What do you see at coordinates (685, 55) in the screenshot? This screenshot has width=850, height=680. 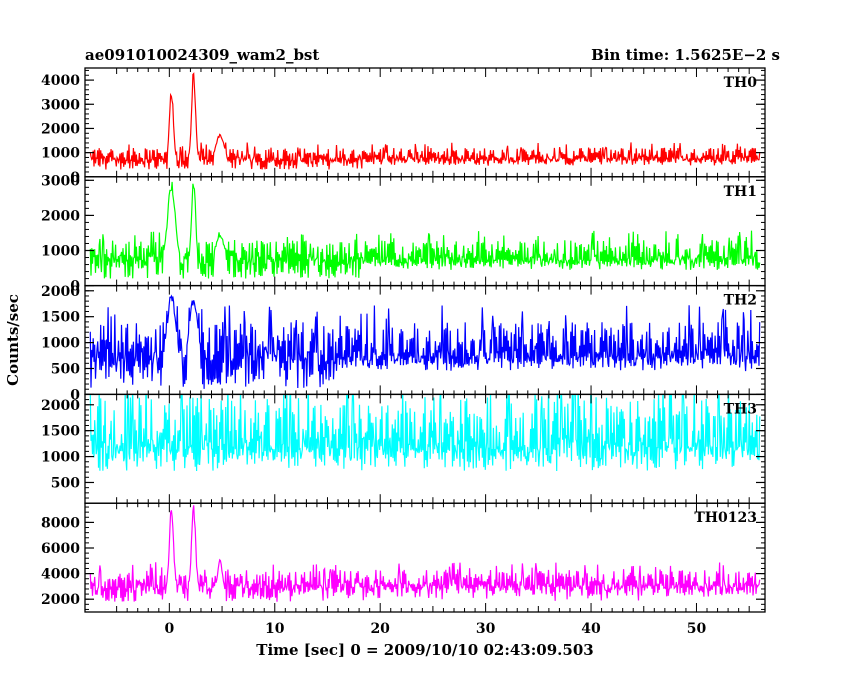 I see `bin-time-label: Bin time: 1.5625E−2 s` at bounding box center [685, 55].